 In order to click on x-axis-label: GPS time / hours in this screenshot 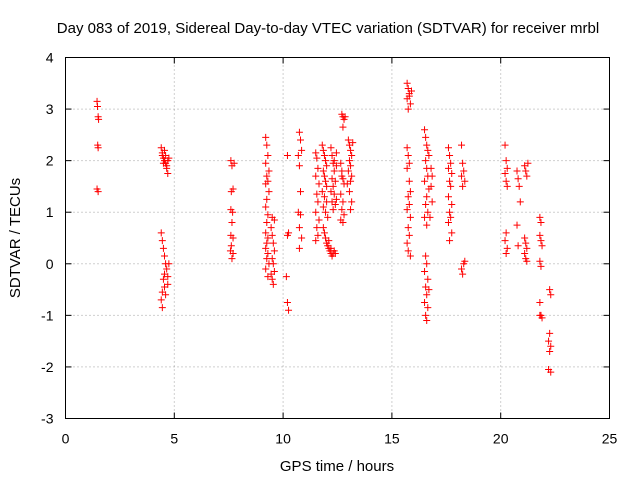, I will do `click(337, 466)`.